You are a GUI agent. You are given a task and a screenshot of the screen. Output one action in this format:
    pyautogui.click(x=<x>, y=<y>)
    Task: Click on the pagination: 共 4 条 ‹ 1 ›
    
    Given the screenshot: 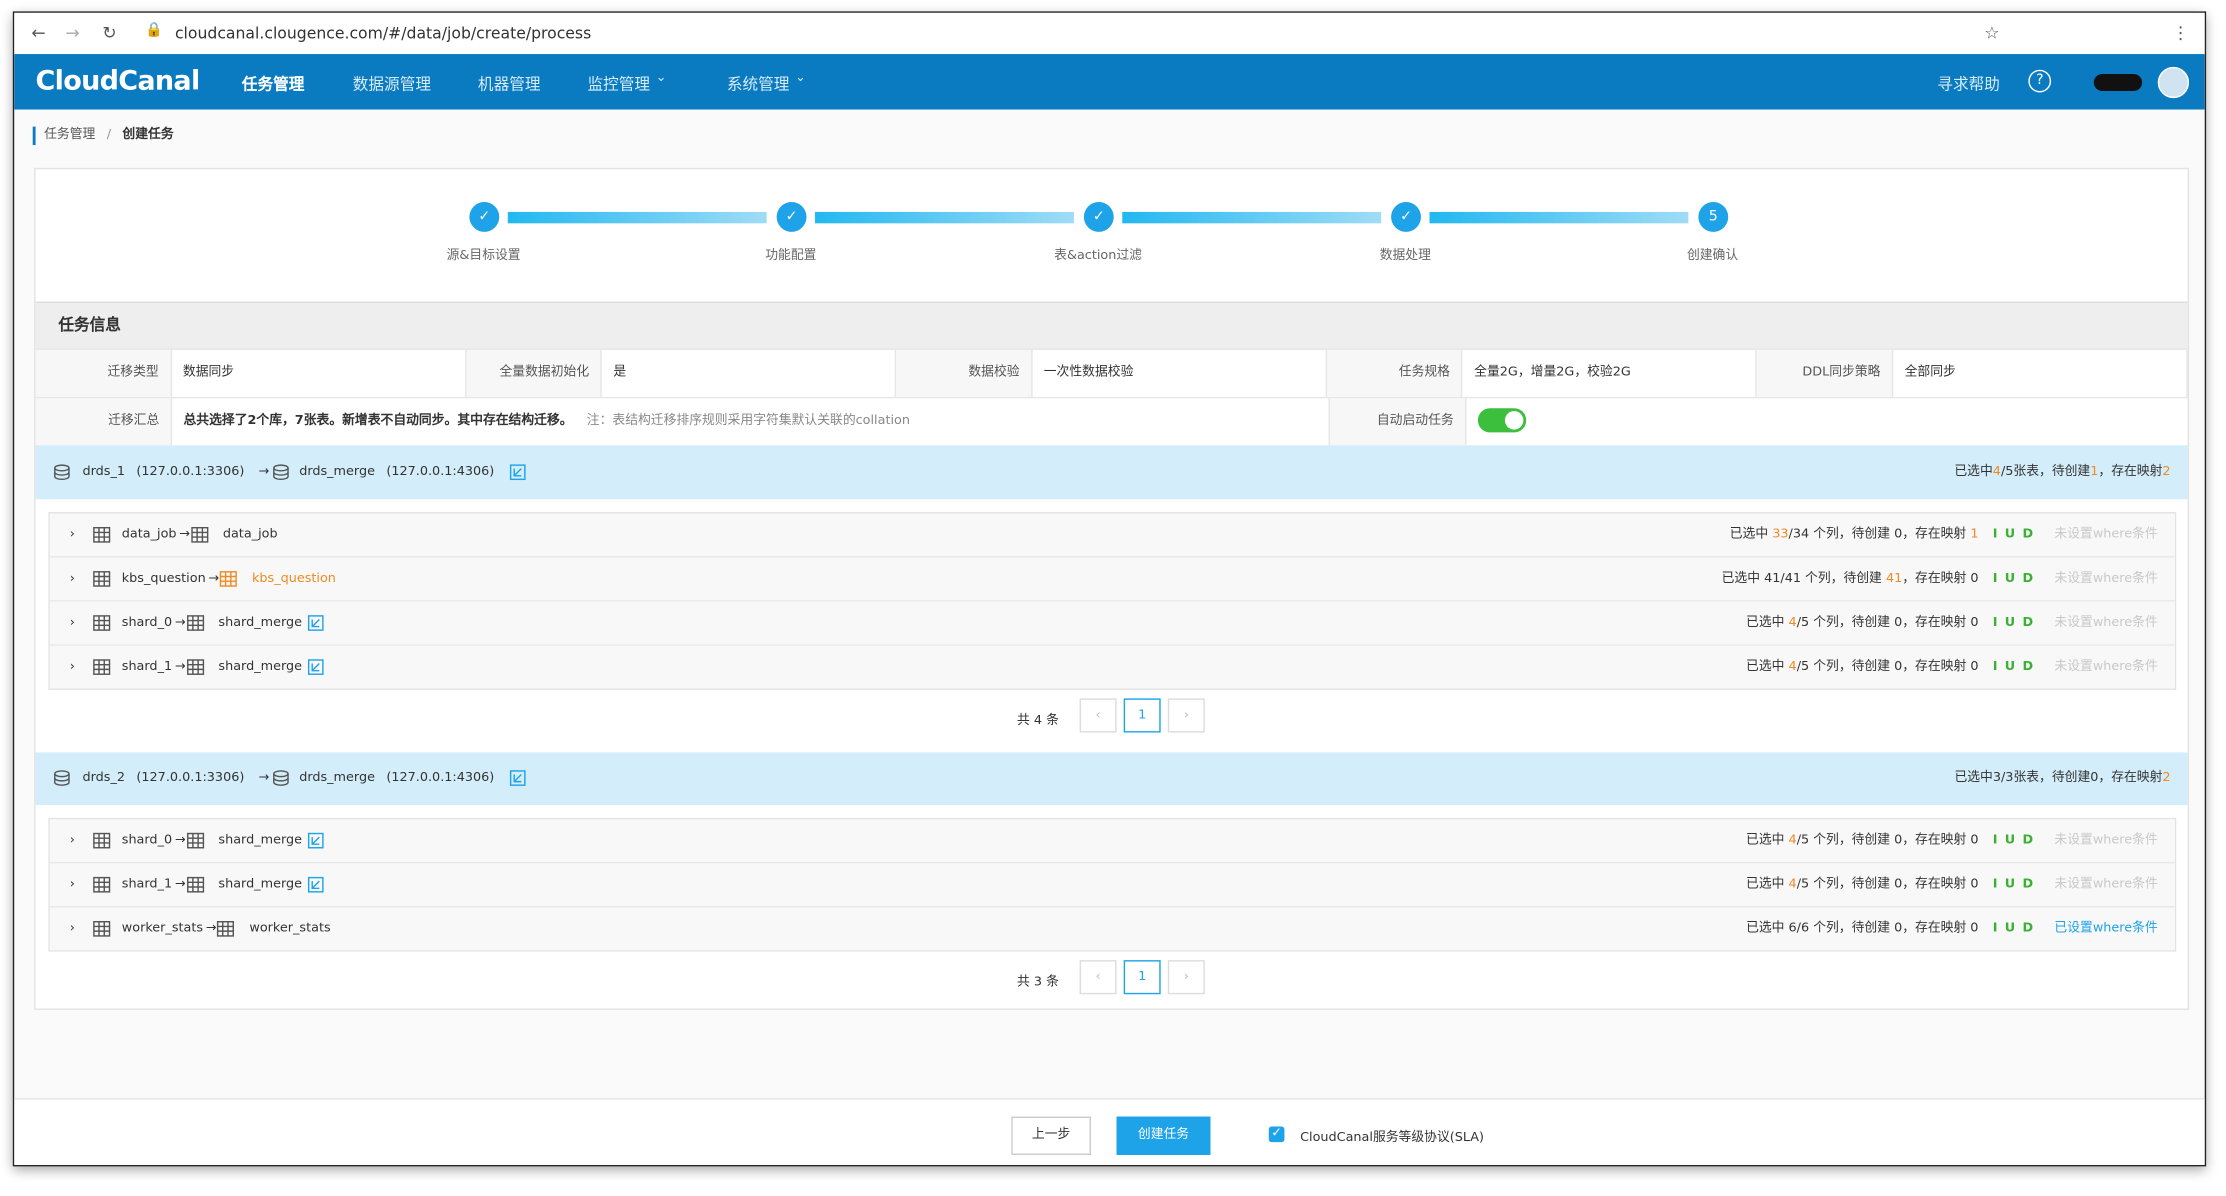 What is the action you would take?
    pyautogui.click(x=1112, y=721)
    